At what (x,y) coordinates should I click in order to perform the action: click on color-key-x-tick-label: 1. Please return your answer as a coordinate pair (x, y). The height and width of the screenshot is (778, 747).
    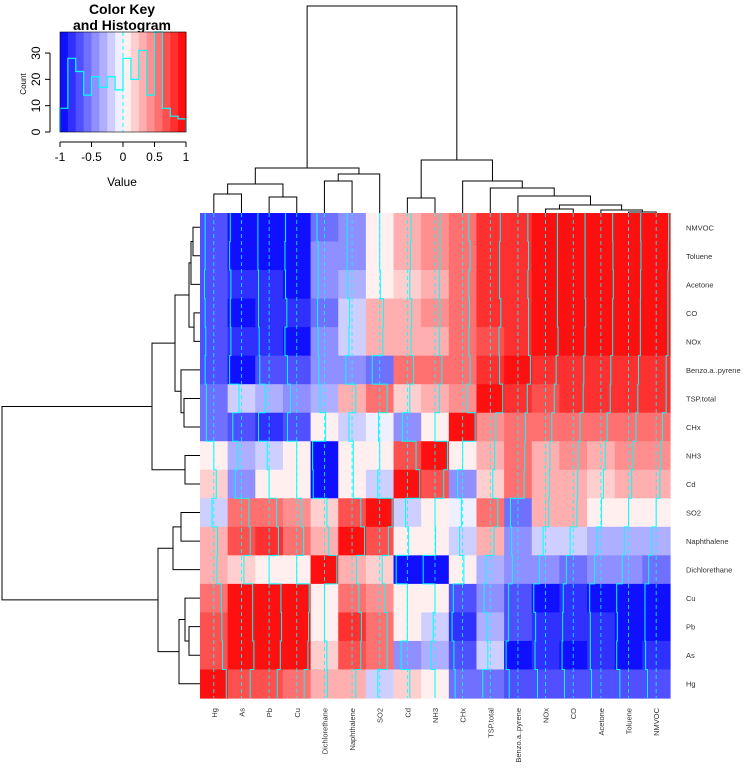
    Looking at the image, I should click on (186, 157).